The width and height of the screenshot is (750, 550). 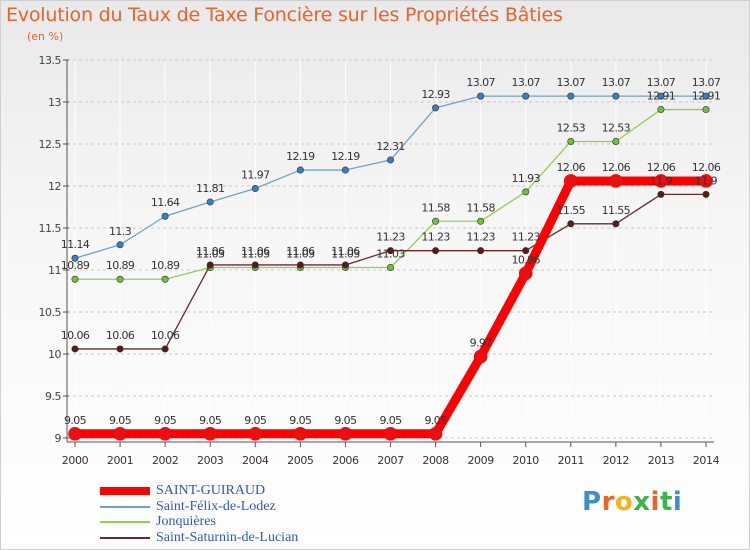 I want to click on data-label: 11.14, so click(x=75, y=244).